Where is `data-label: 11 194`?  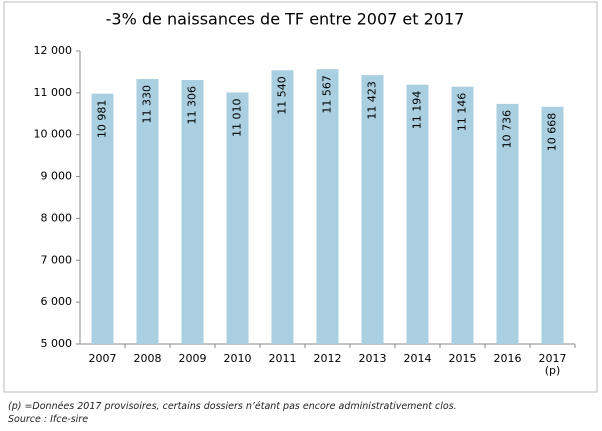
data-label: 11 194 is located at coordinates (417, 110).